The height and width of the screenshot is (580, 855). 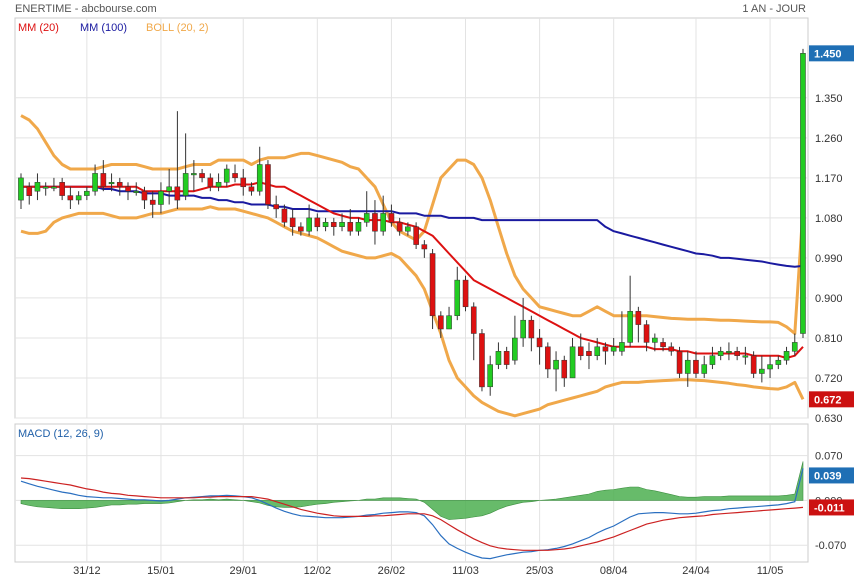 I want to click on boll-lower-badge-bg, so click(x=831, y=399).